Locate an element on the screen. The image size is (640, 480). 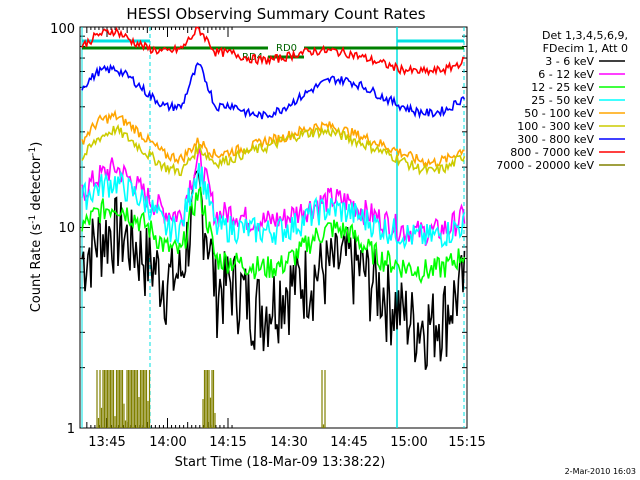
legend-header-line-2: FDecim 1, Att 0 is located at coordinates (585, 48).